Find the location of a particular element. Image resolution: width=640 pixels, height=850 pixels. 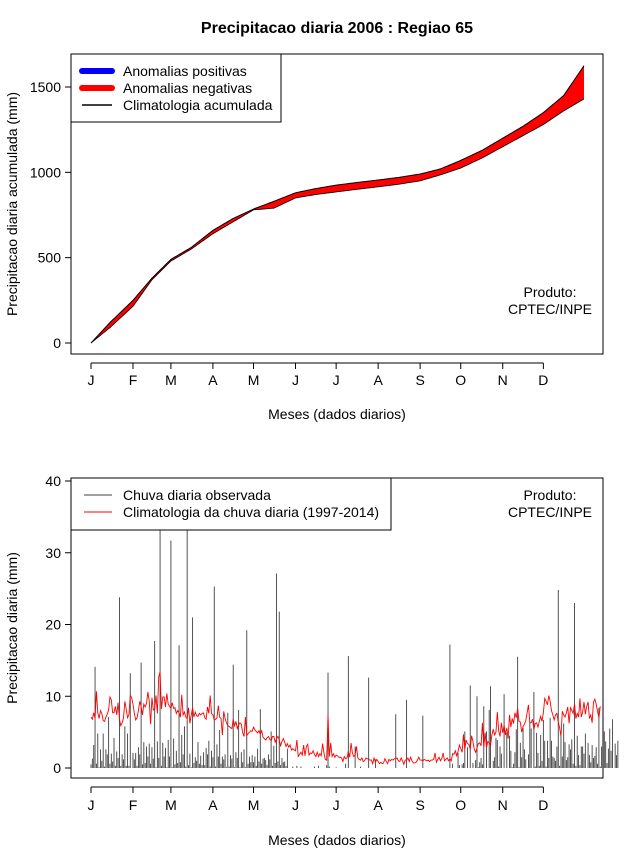

daily-climatology-line is located at coordinates (345, 718).